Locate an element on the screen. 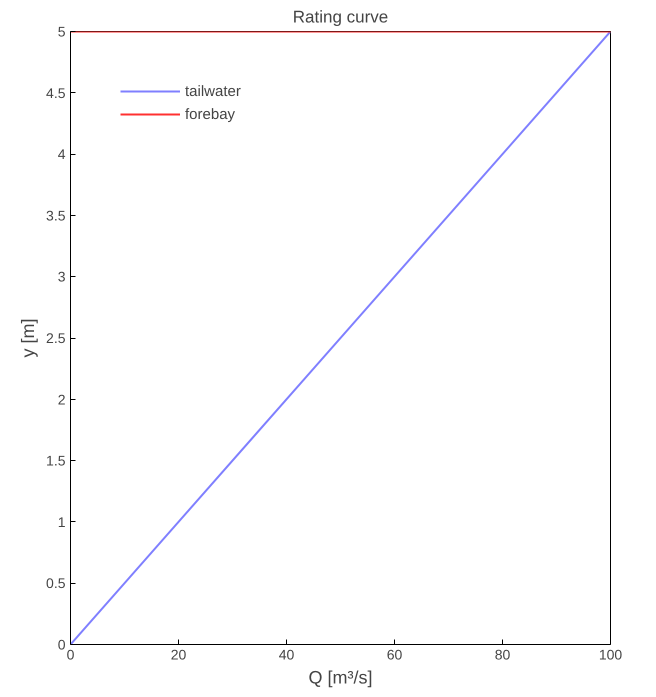 Image resolution: width=656 pixels, height=697 pixels. x-axis-title: Q [m³/s] is located at coordinates (340, 678).